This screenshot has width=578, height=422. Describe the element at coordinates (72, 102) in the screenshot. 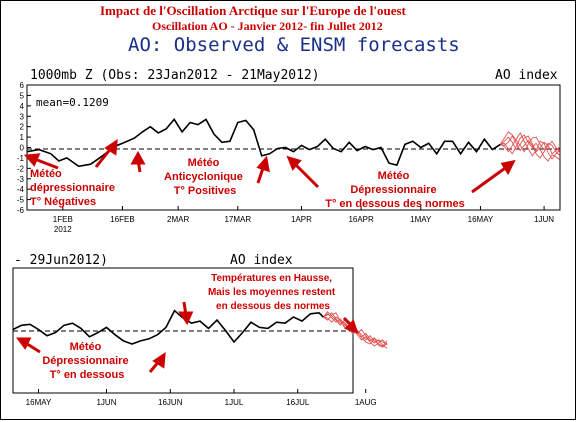

I see `panel-1-mean-label: mean=0.1209` at that location.